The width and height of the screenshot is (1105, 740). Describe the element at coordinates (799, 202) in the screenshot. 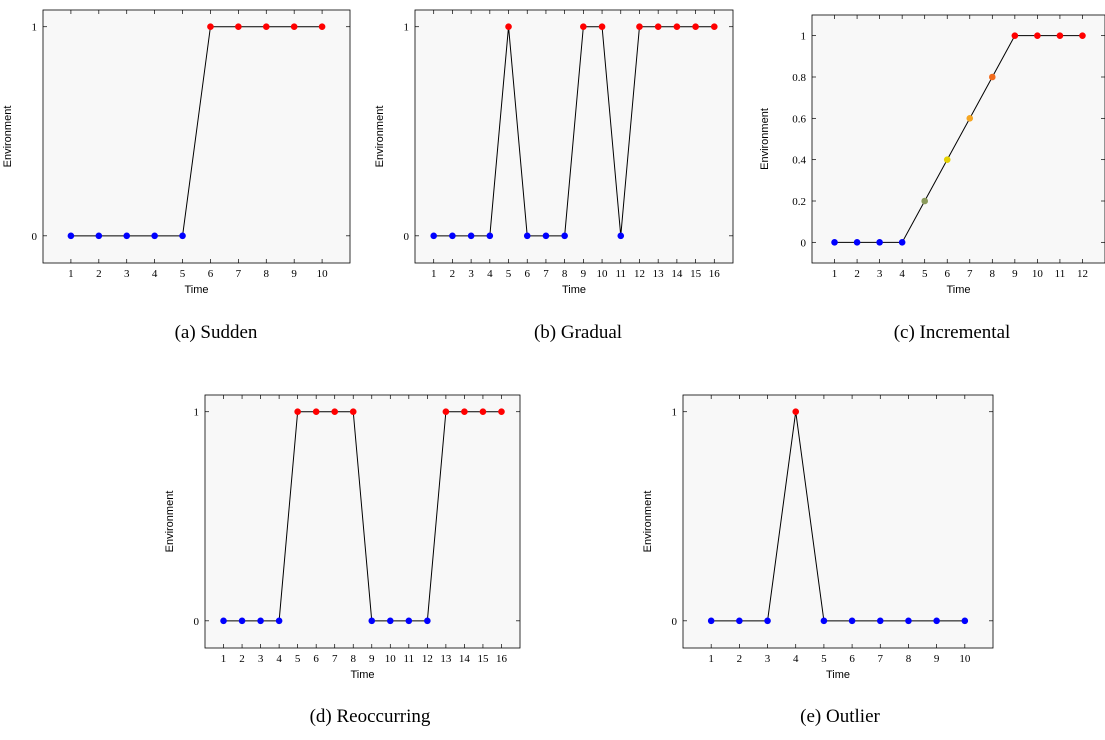

I see `incremental-y-tick-label: 0.2` at that location.